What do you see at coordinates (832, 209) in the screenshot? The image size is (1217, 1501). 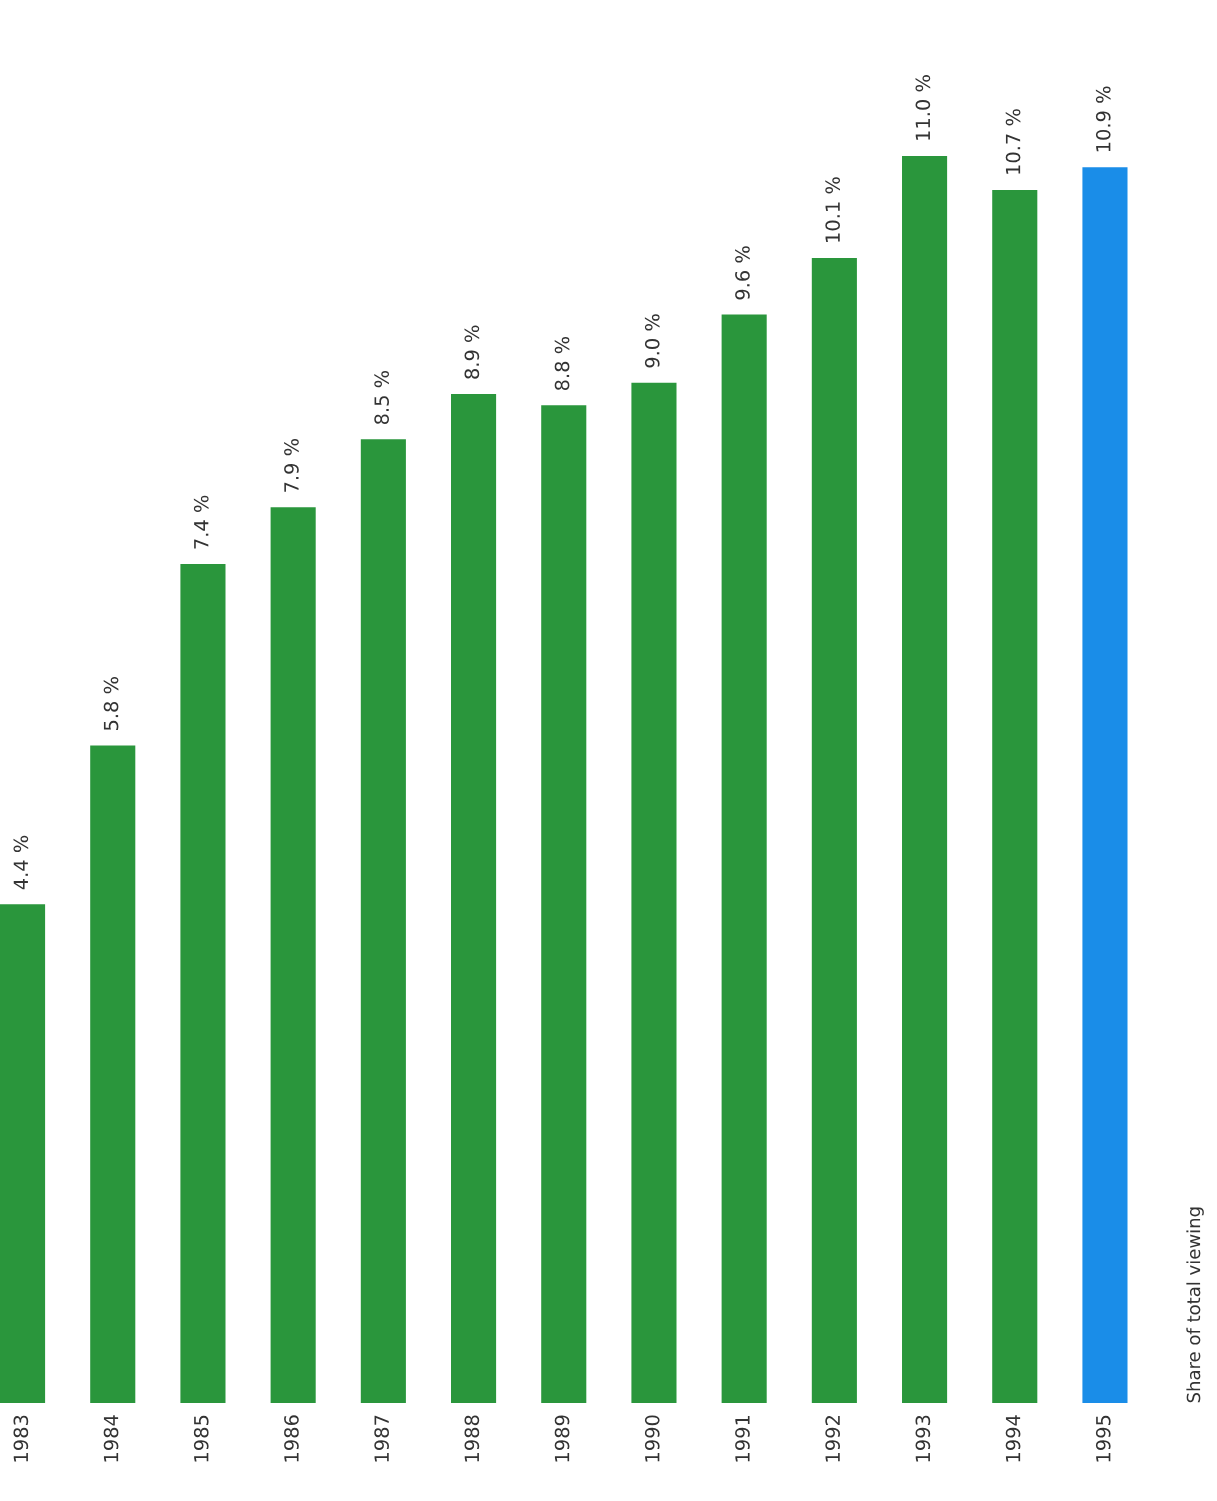 I see `data-label: 10.1 %` at bounding box center [832, 209].